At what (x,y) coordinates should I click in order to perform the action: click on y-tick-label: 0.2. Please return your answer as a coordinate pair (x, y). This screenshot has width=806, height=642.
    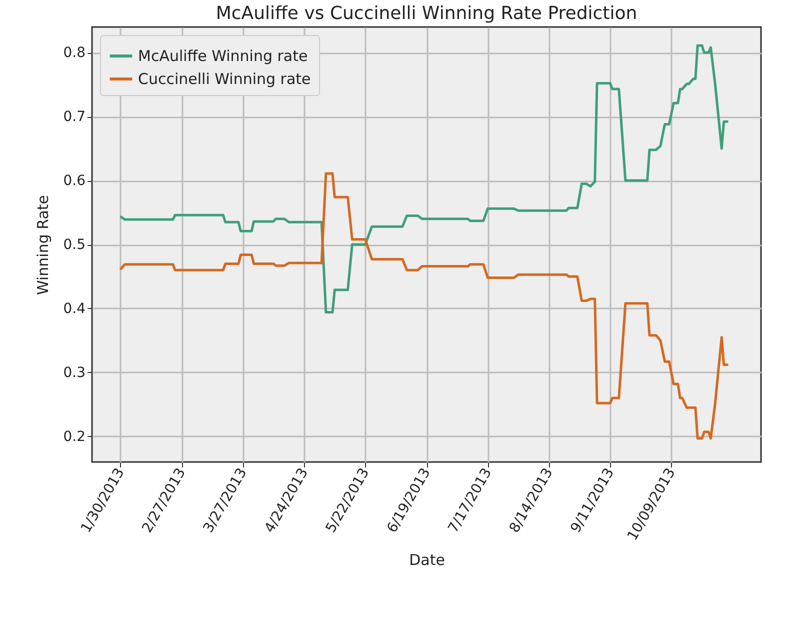
    Looking at the image, I should click on (74, 436).